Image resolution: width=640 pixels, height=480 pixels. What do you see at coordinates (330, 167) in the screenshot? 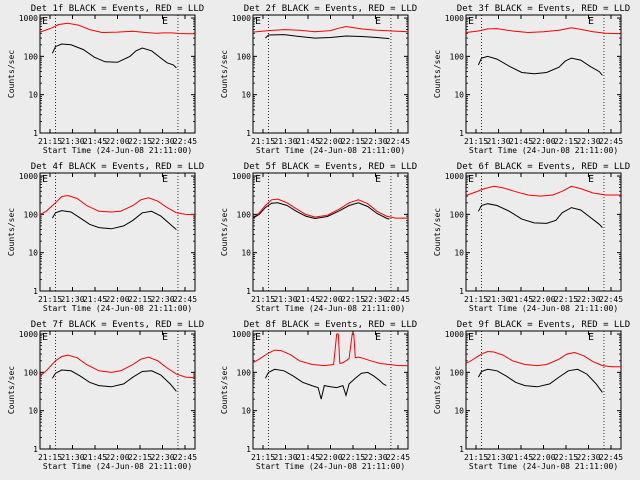
I see `panel-title: Det 5f BLACK = Events, RED = LLD` at bounding box center [330, 167].